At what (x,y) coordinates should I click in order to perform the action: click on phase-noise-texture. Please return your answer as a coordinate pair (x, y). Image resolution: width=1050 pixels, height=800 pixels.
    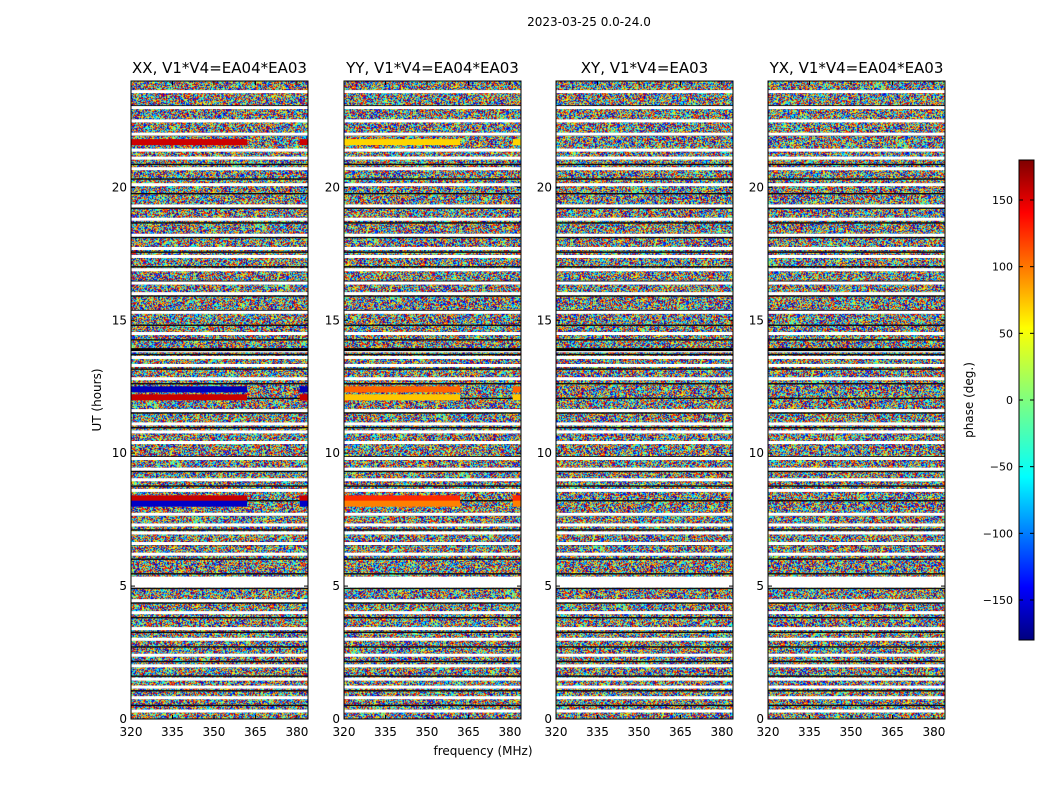
    Looking at the image, I should click on (644, 400).